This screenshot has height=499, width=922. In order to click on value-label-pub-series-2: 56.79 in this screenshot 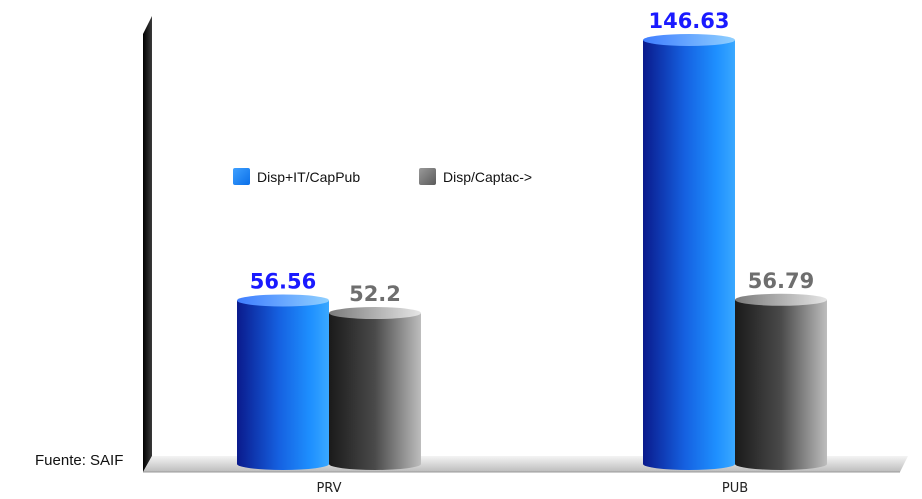, I will do `click(781, 281)`.